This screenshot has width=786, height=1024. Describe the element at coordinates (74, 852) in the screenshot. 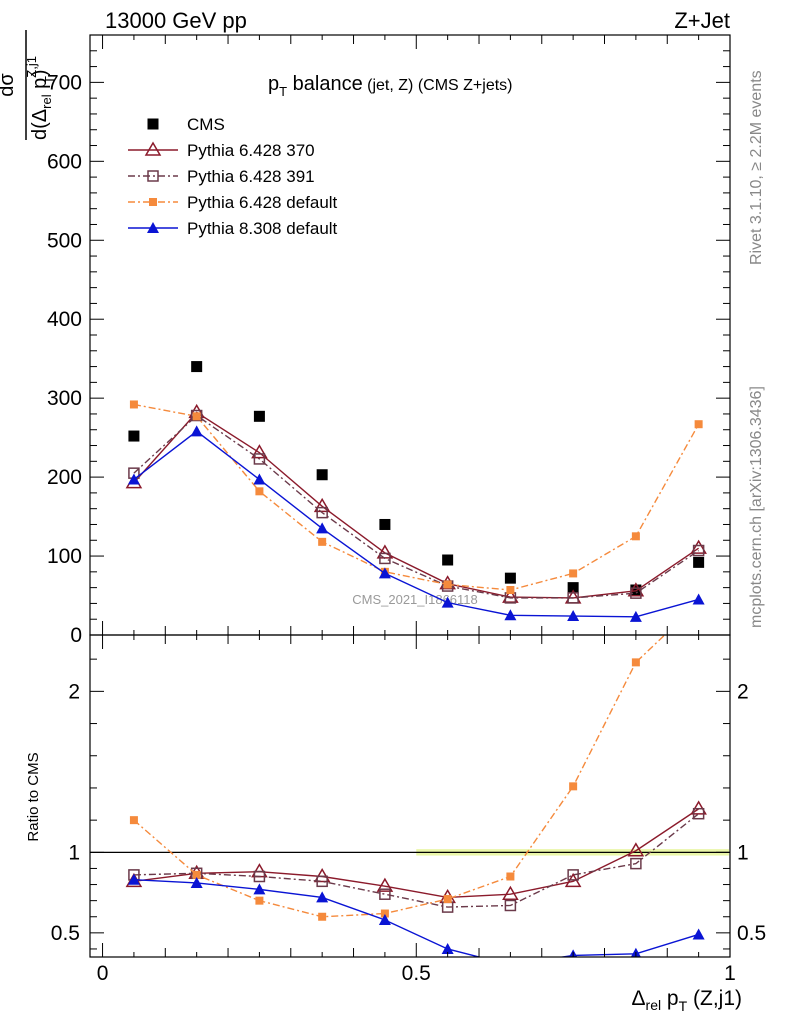

I see `ratio-y-tick-label-1: 1` at that location.